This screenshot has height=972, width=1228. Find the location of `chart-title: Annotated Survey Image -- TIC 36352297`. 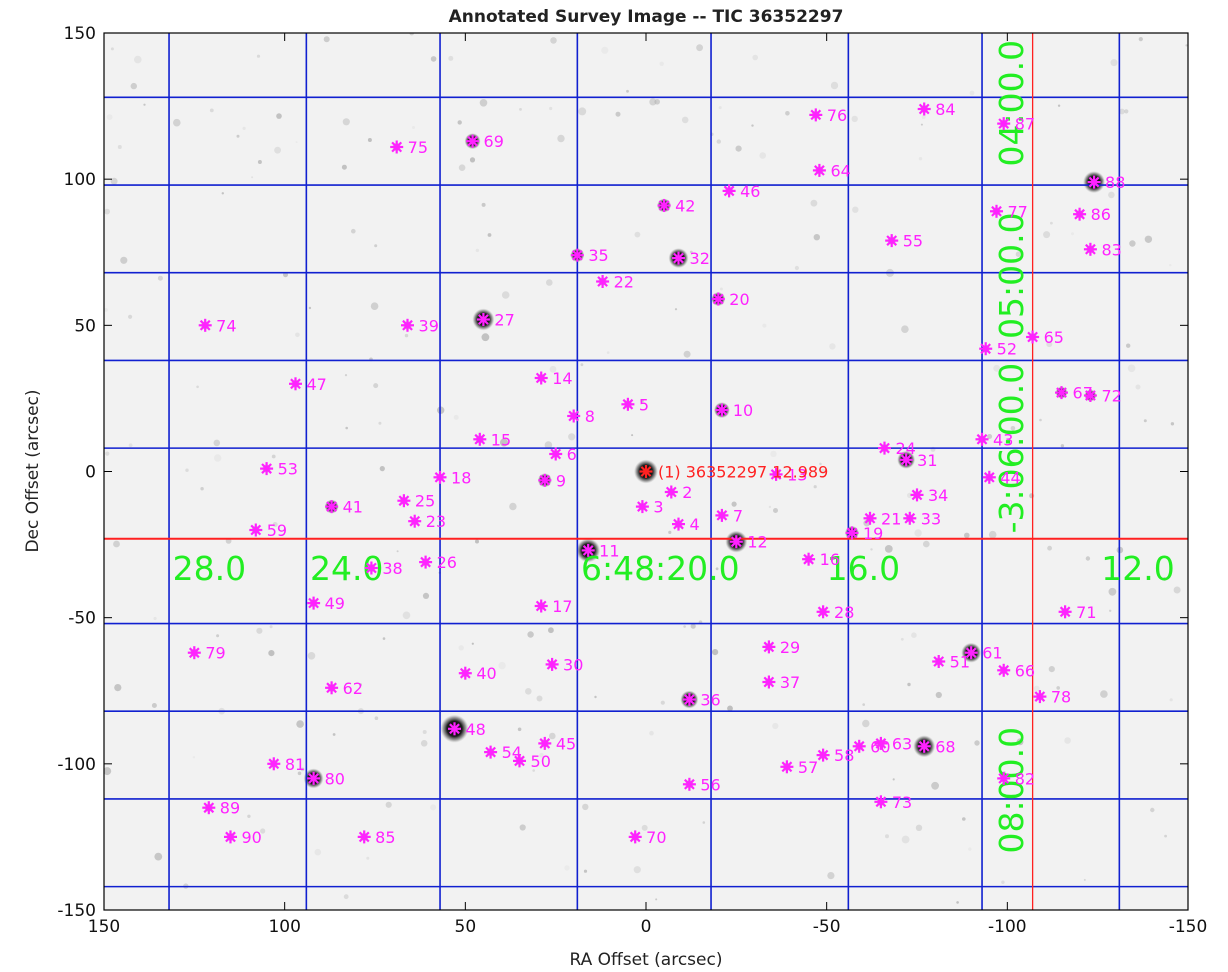

chart-title: Annotated Survey Image -- TIC 36352297 is located at coordinates (646, 17).